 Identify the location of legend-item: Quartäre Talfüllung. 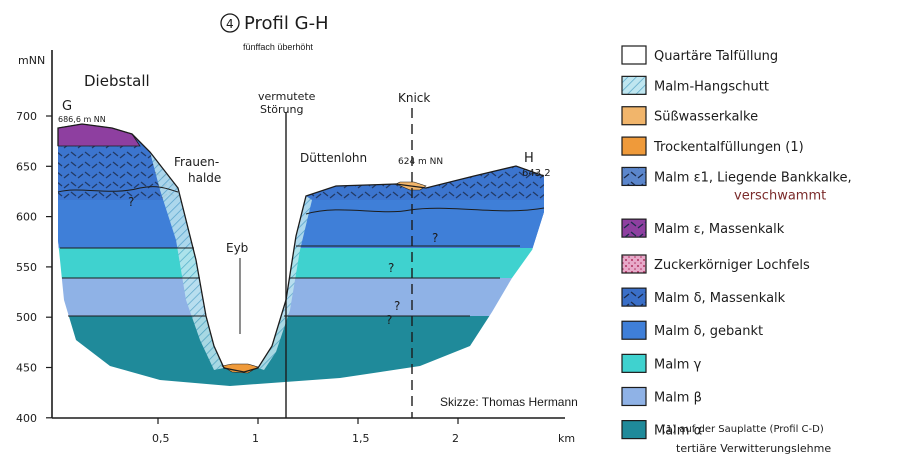
(699, 55).